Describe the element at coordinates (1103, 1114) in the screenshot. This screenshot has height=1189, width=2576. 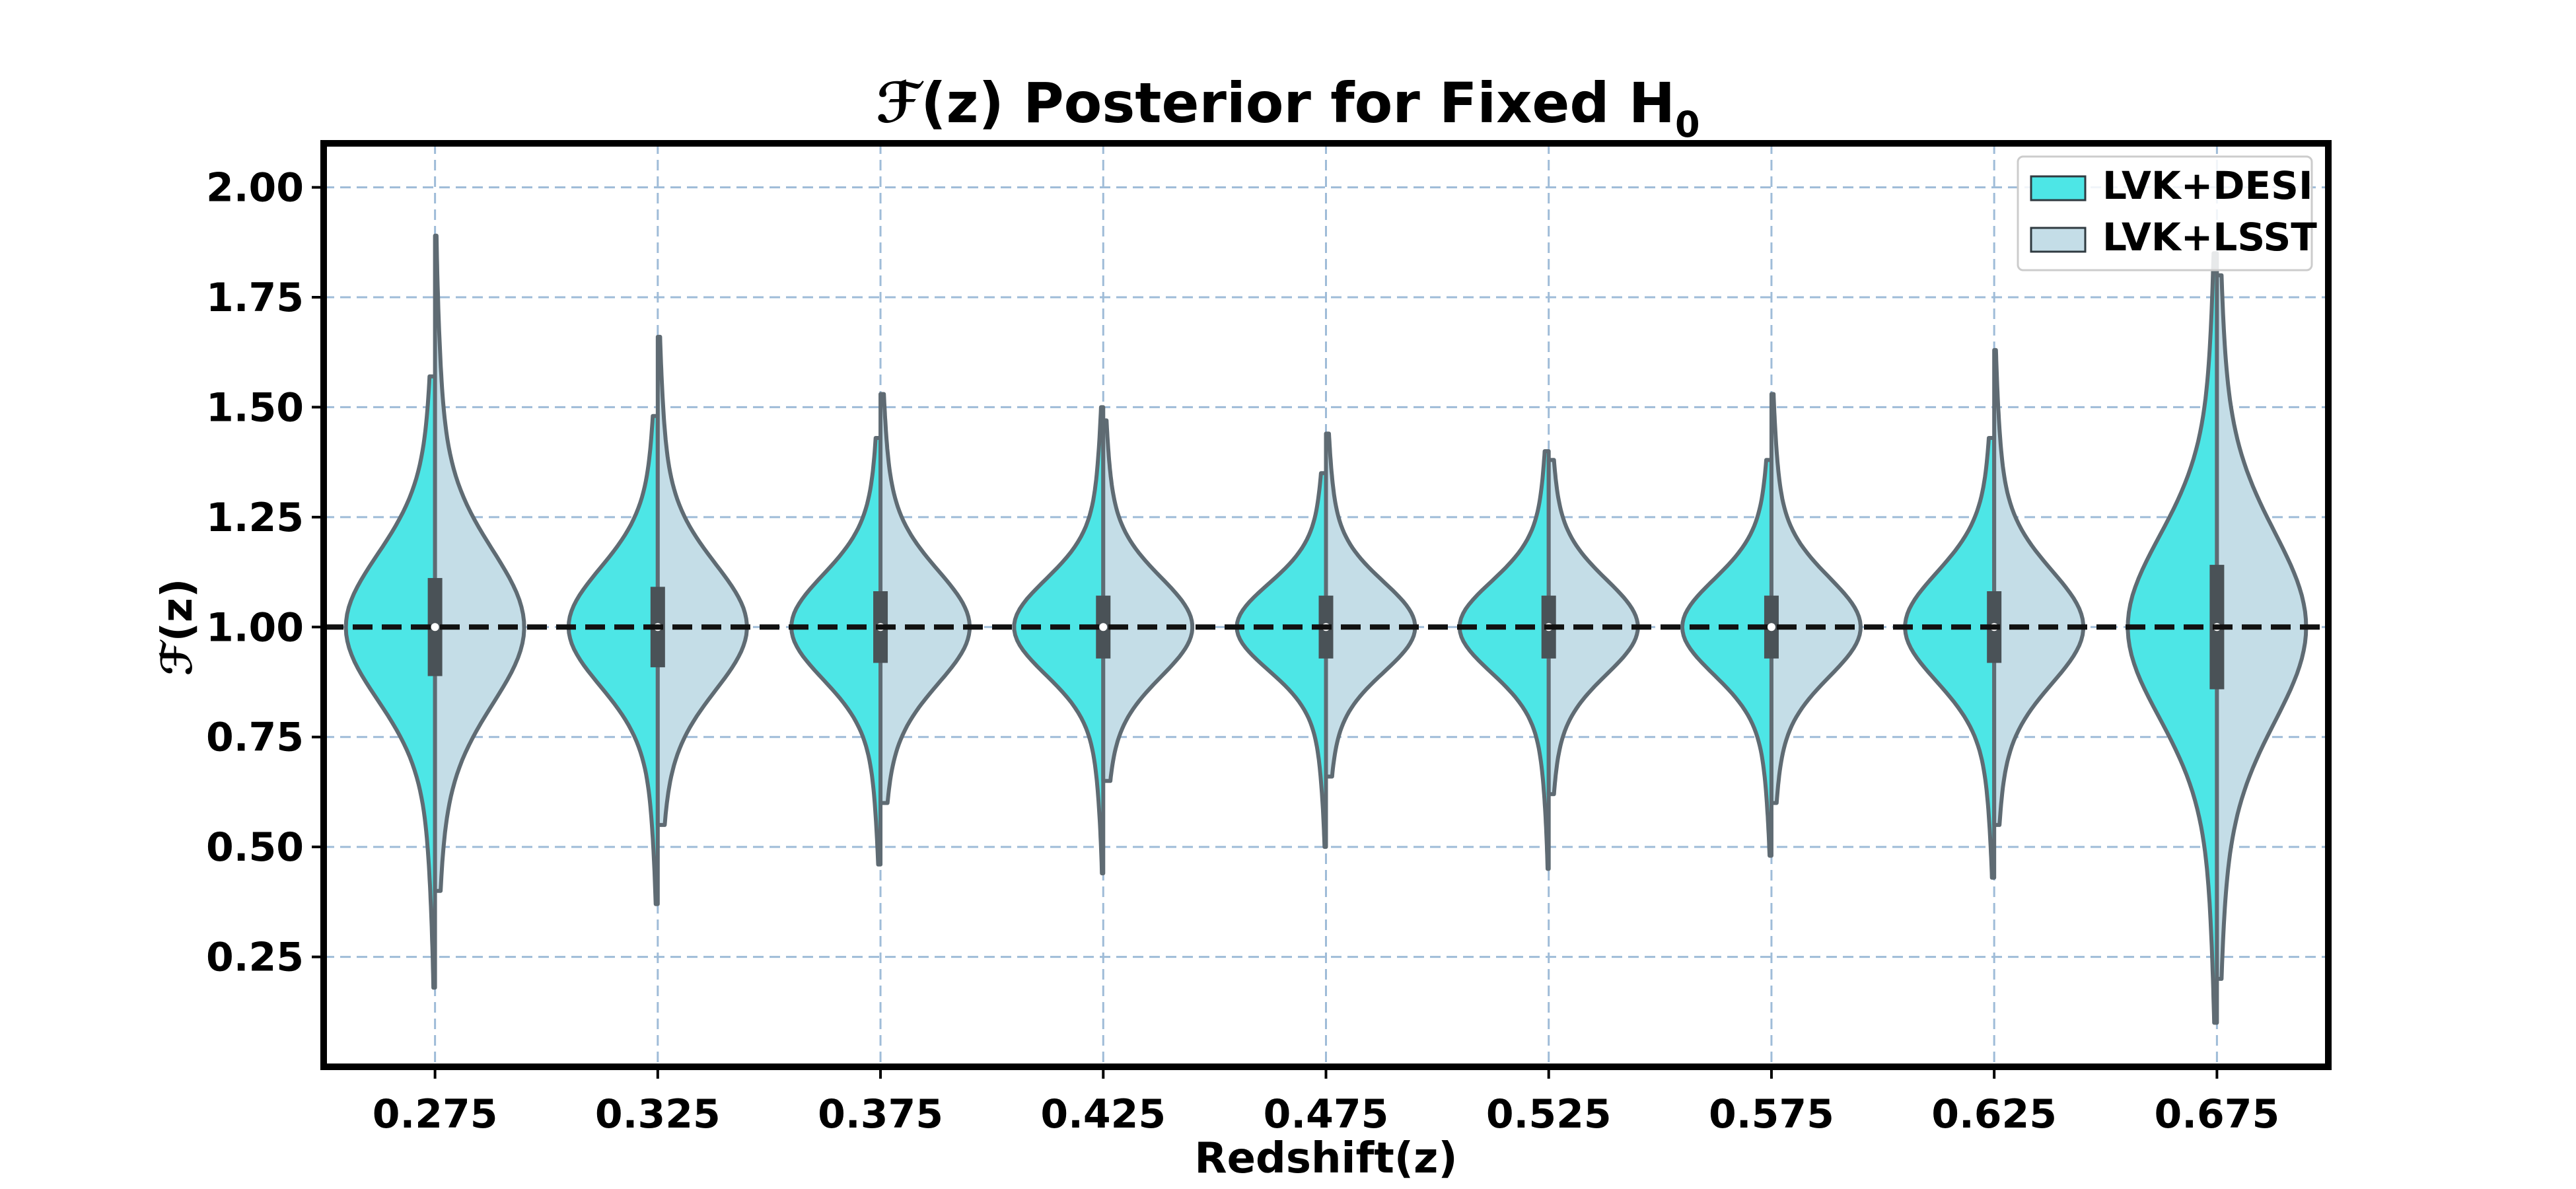
I see `x-tick-label: 0.425` at that location.